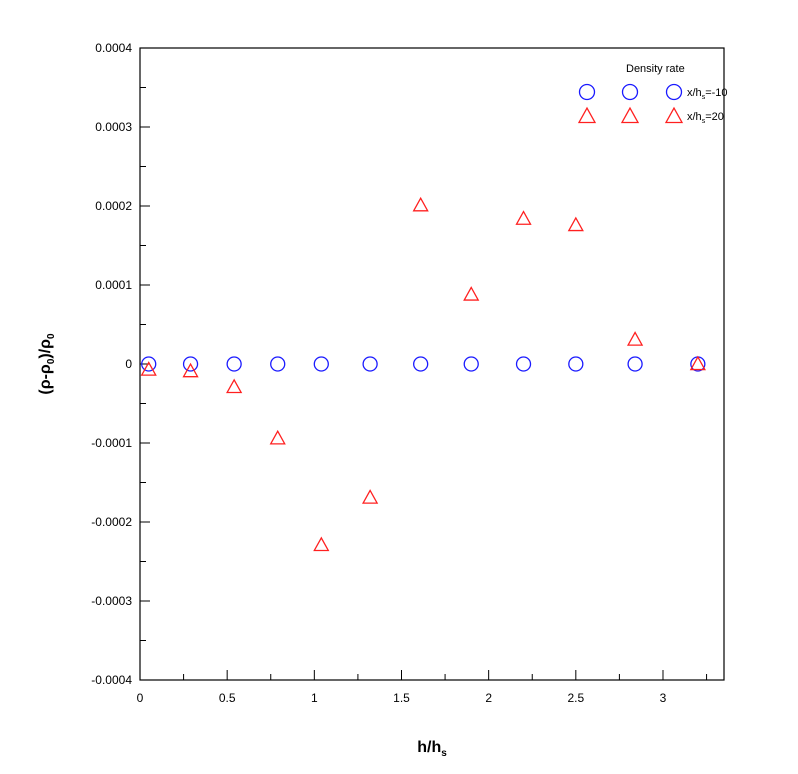  I want to click on y-tick-label: 0.0001, so click(113, 285).